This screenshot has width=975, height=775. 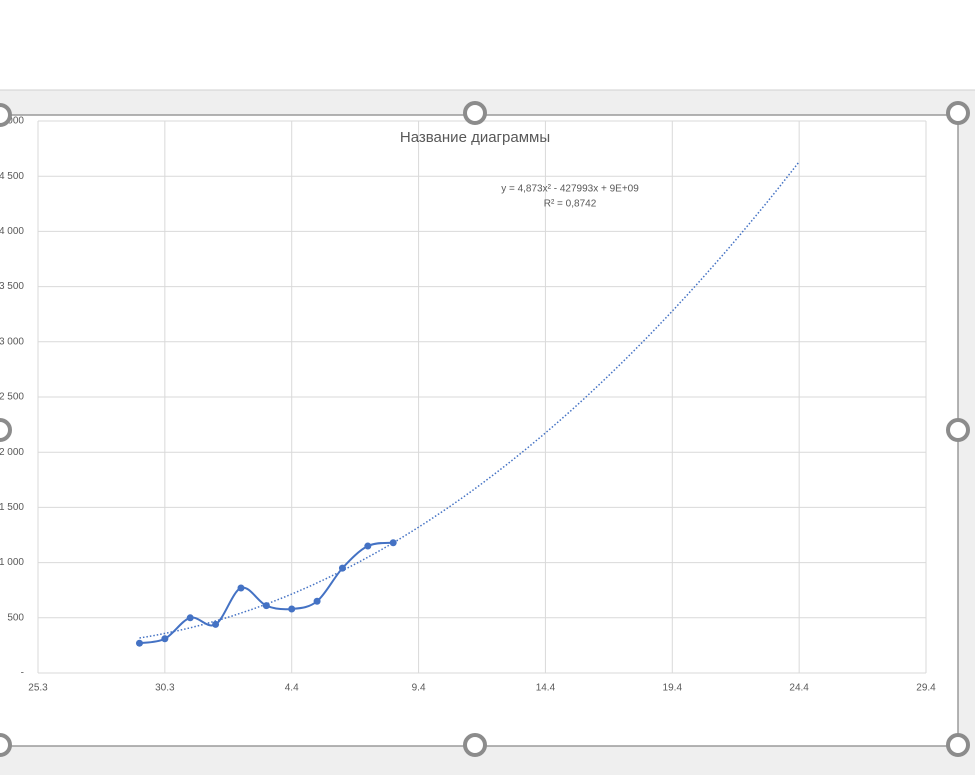 I want to click on x-tick-label: 24.4, so click(x=799, y=688).